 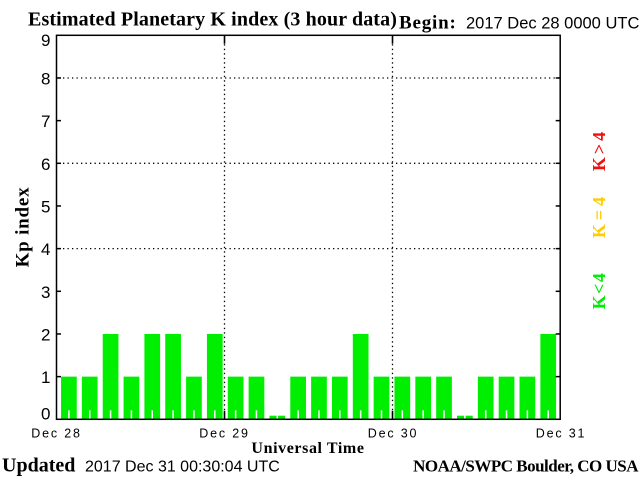 What do you see at coordinates (45, 377) in the screenshot?
I see `svg-text: 1` at bounding box center [45, 377].